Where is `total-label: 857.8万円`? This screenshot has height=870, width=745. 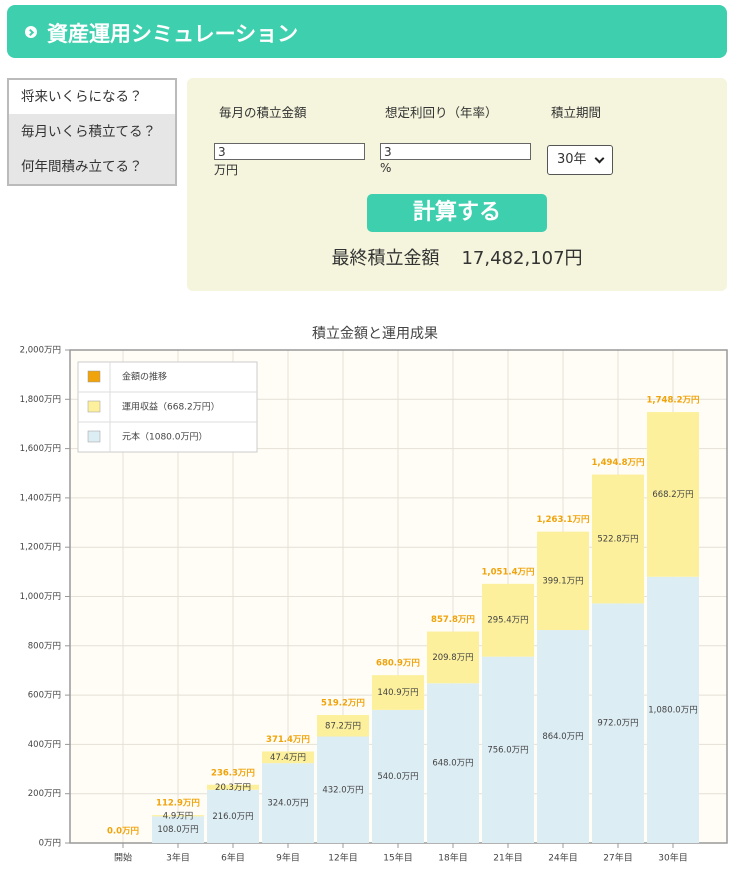 total-label: 857.8万円 is located at coordinates (453, 620).